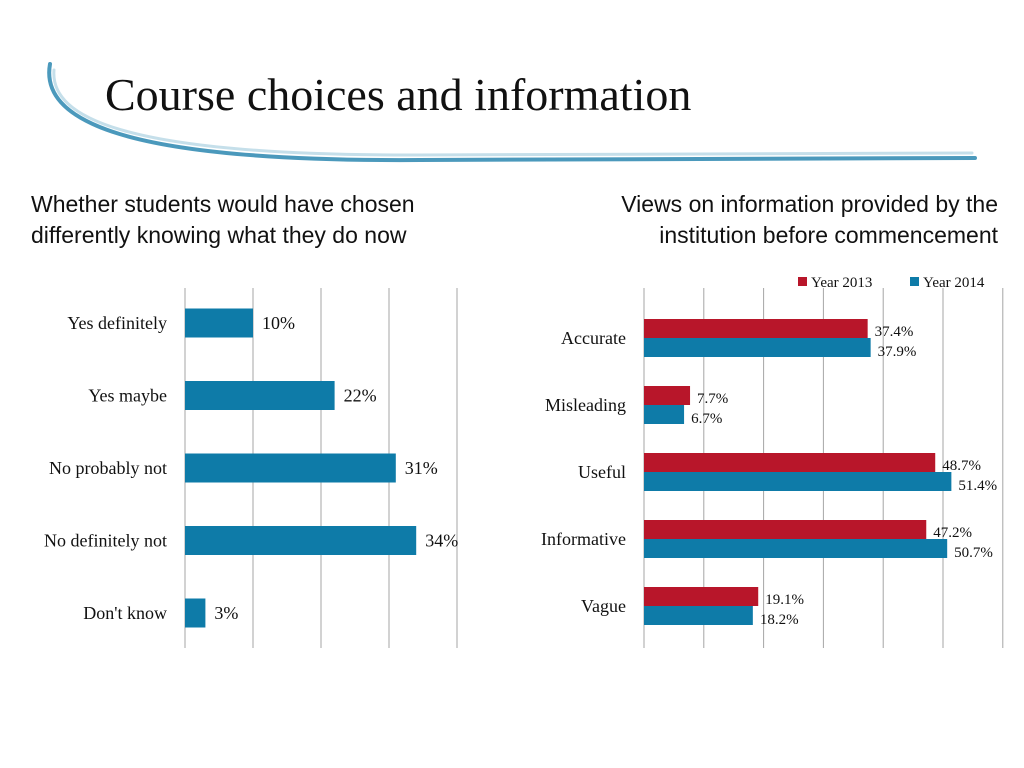  What do you see at coordinates (961, 466) in the screenshot?
I see `data-label: 48.7%` at bounding box center [961, 466].